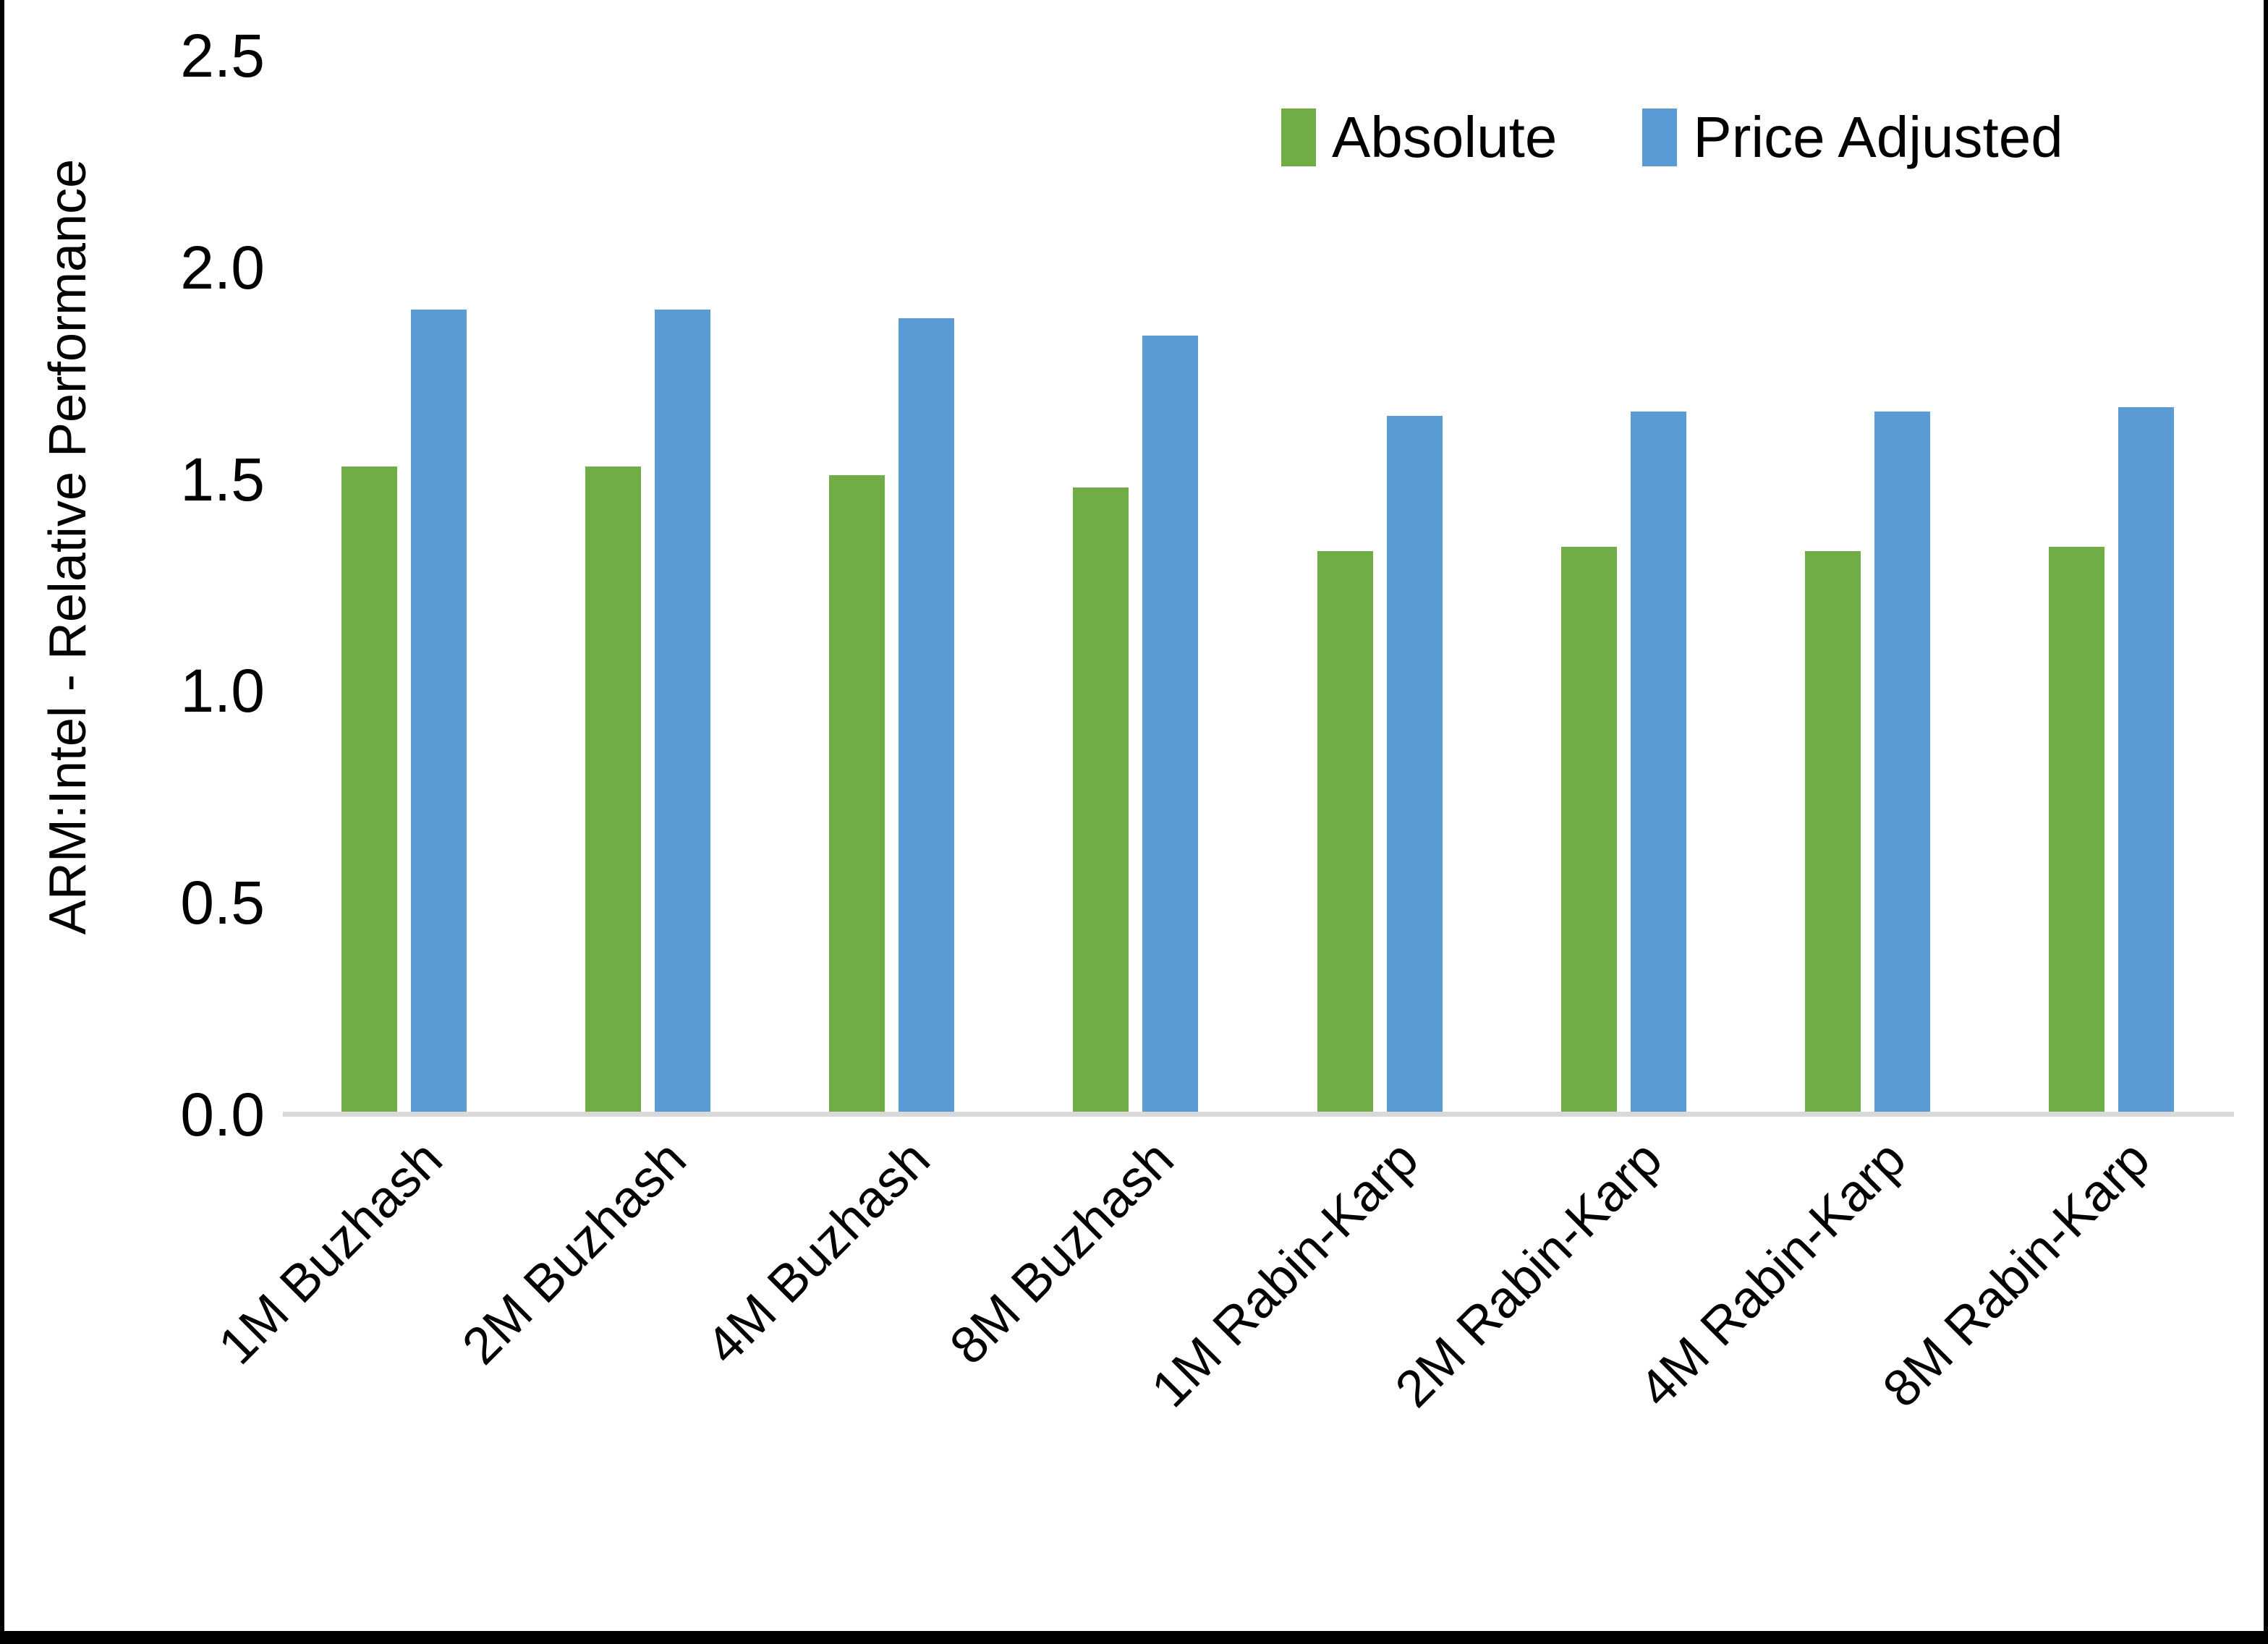 This screenshot has height=1644, width=2268. I want to click on y-axis-tick-label: 0.5, so click(223, 903).